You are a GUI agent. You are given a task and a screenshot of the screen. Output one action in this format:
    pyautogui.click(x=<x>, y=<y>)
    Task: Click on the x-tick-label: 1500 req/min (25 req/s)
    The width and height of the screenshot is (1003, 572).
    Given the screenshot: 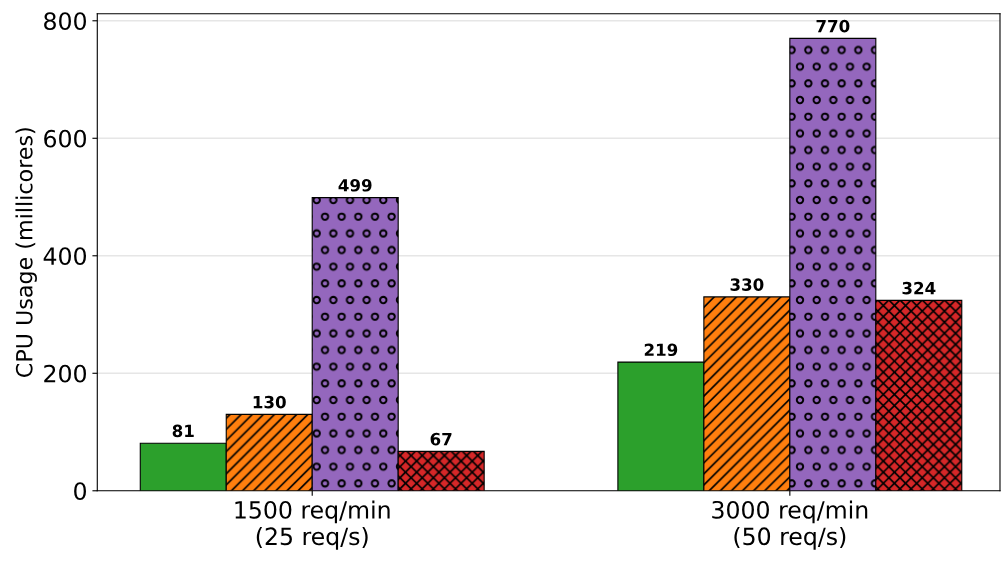 What is the action you would take?
    pyautogui.click(x=312, y=525)
    